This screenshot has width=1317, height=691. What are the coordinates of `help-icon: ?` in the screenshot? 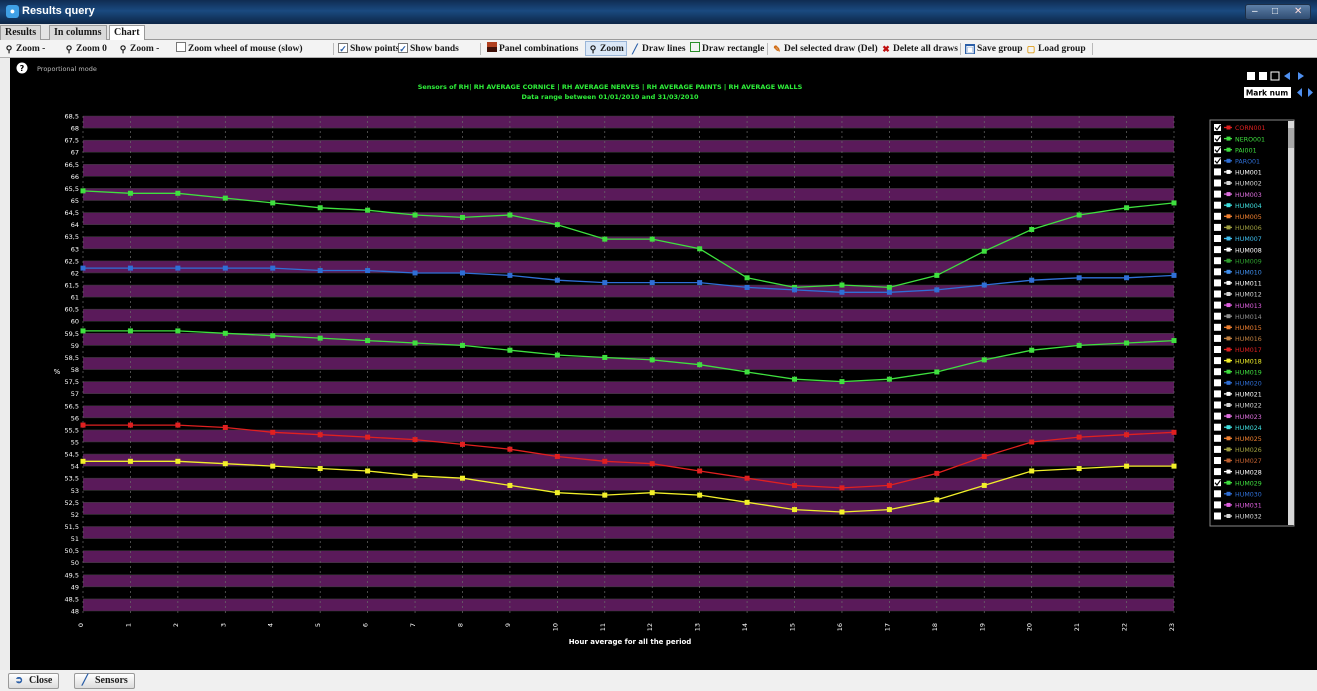 It's located at (22, 68).